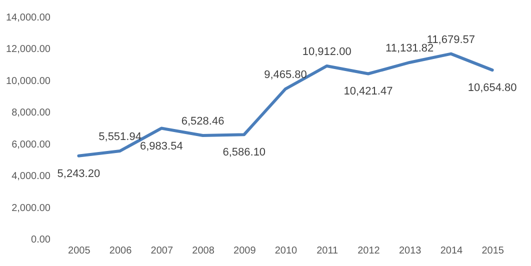  What do you see at coordinates (244, 152) in the screenshot?
I see `data-label: 6,586.10` at bounding box center [244, 152].